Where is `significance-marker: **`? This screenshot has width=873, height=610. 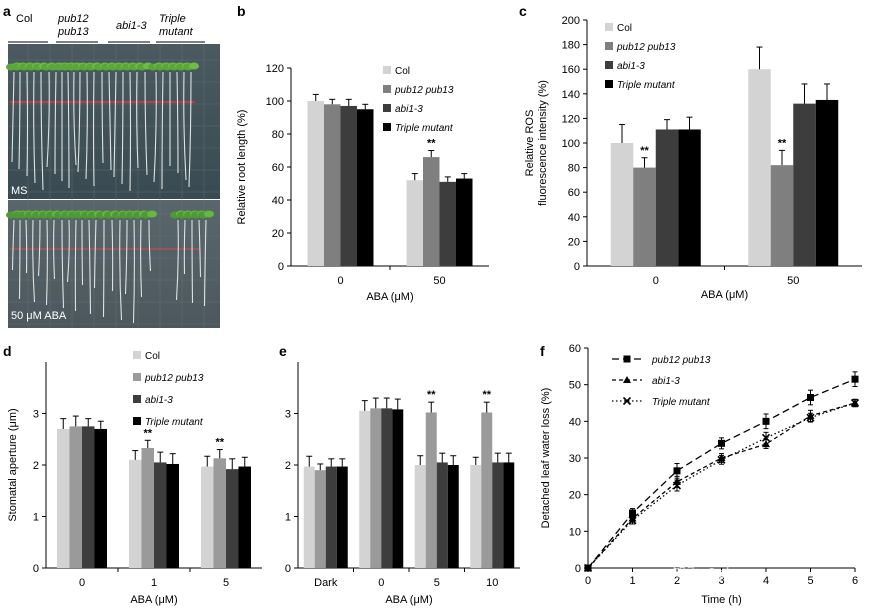 significance-marker: ** is located at coordinates (147, 433).